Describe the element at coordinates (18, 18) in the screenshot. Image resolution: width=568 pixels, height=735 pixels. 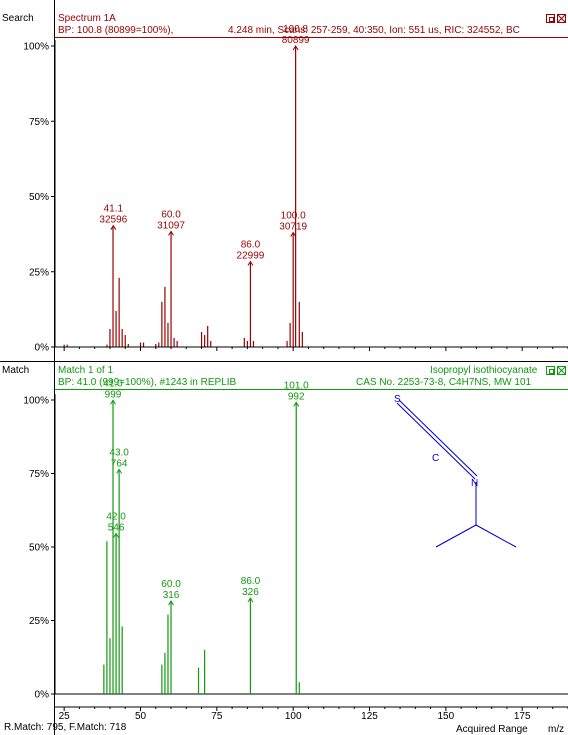
I see `search-label: Search` at that location.